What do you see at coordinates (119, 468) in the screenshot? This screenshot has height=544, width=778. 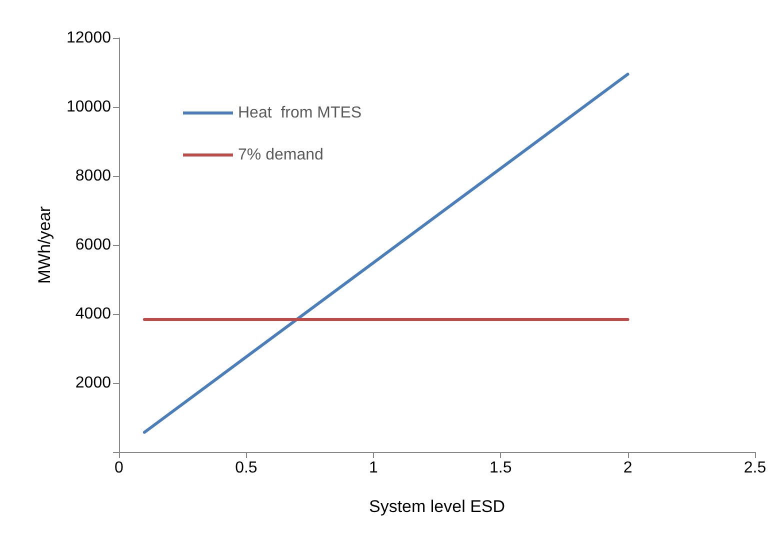 I see `x-tick-label: 0` at bounding box center [119, 468].